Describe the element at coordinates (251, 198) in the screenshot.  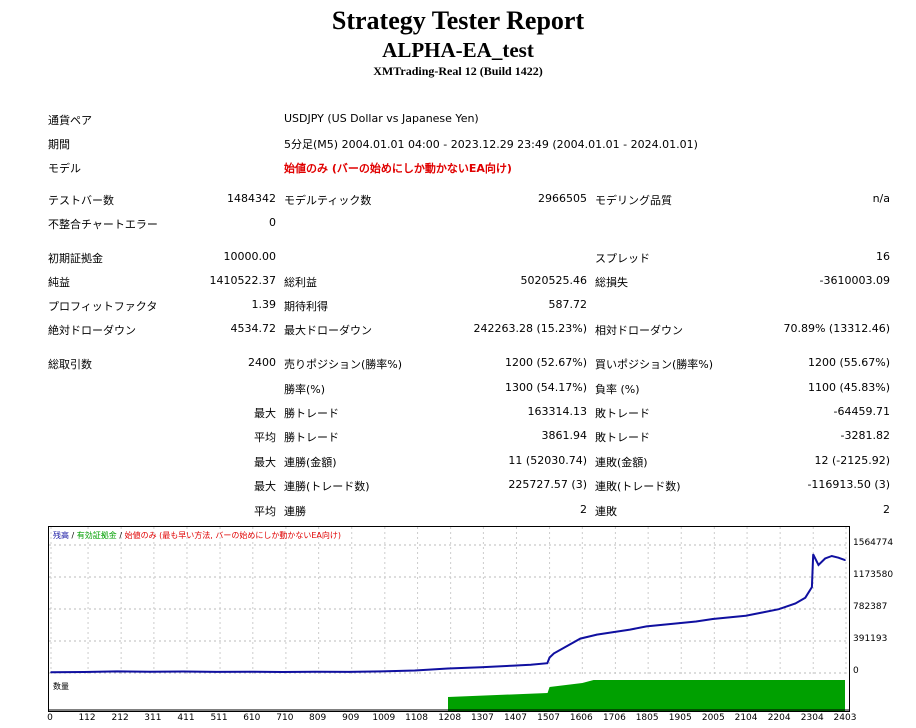
I see `bars-value: 1484342` at that location.